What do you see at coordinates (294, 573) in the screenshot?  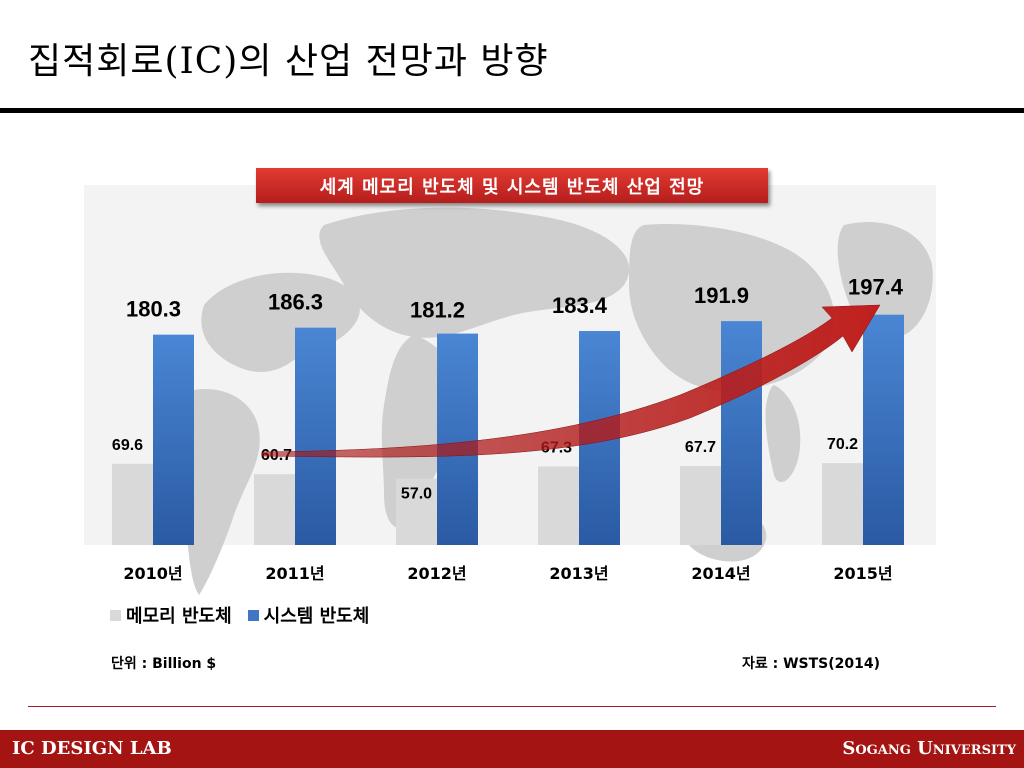 I see `x-tick-label: 2011년` at bounding box center [294, 573].